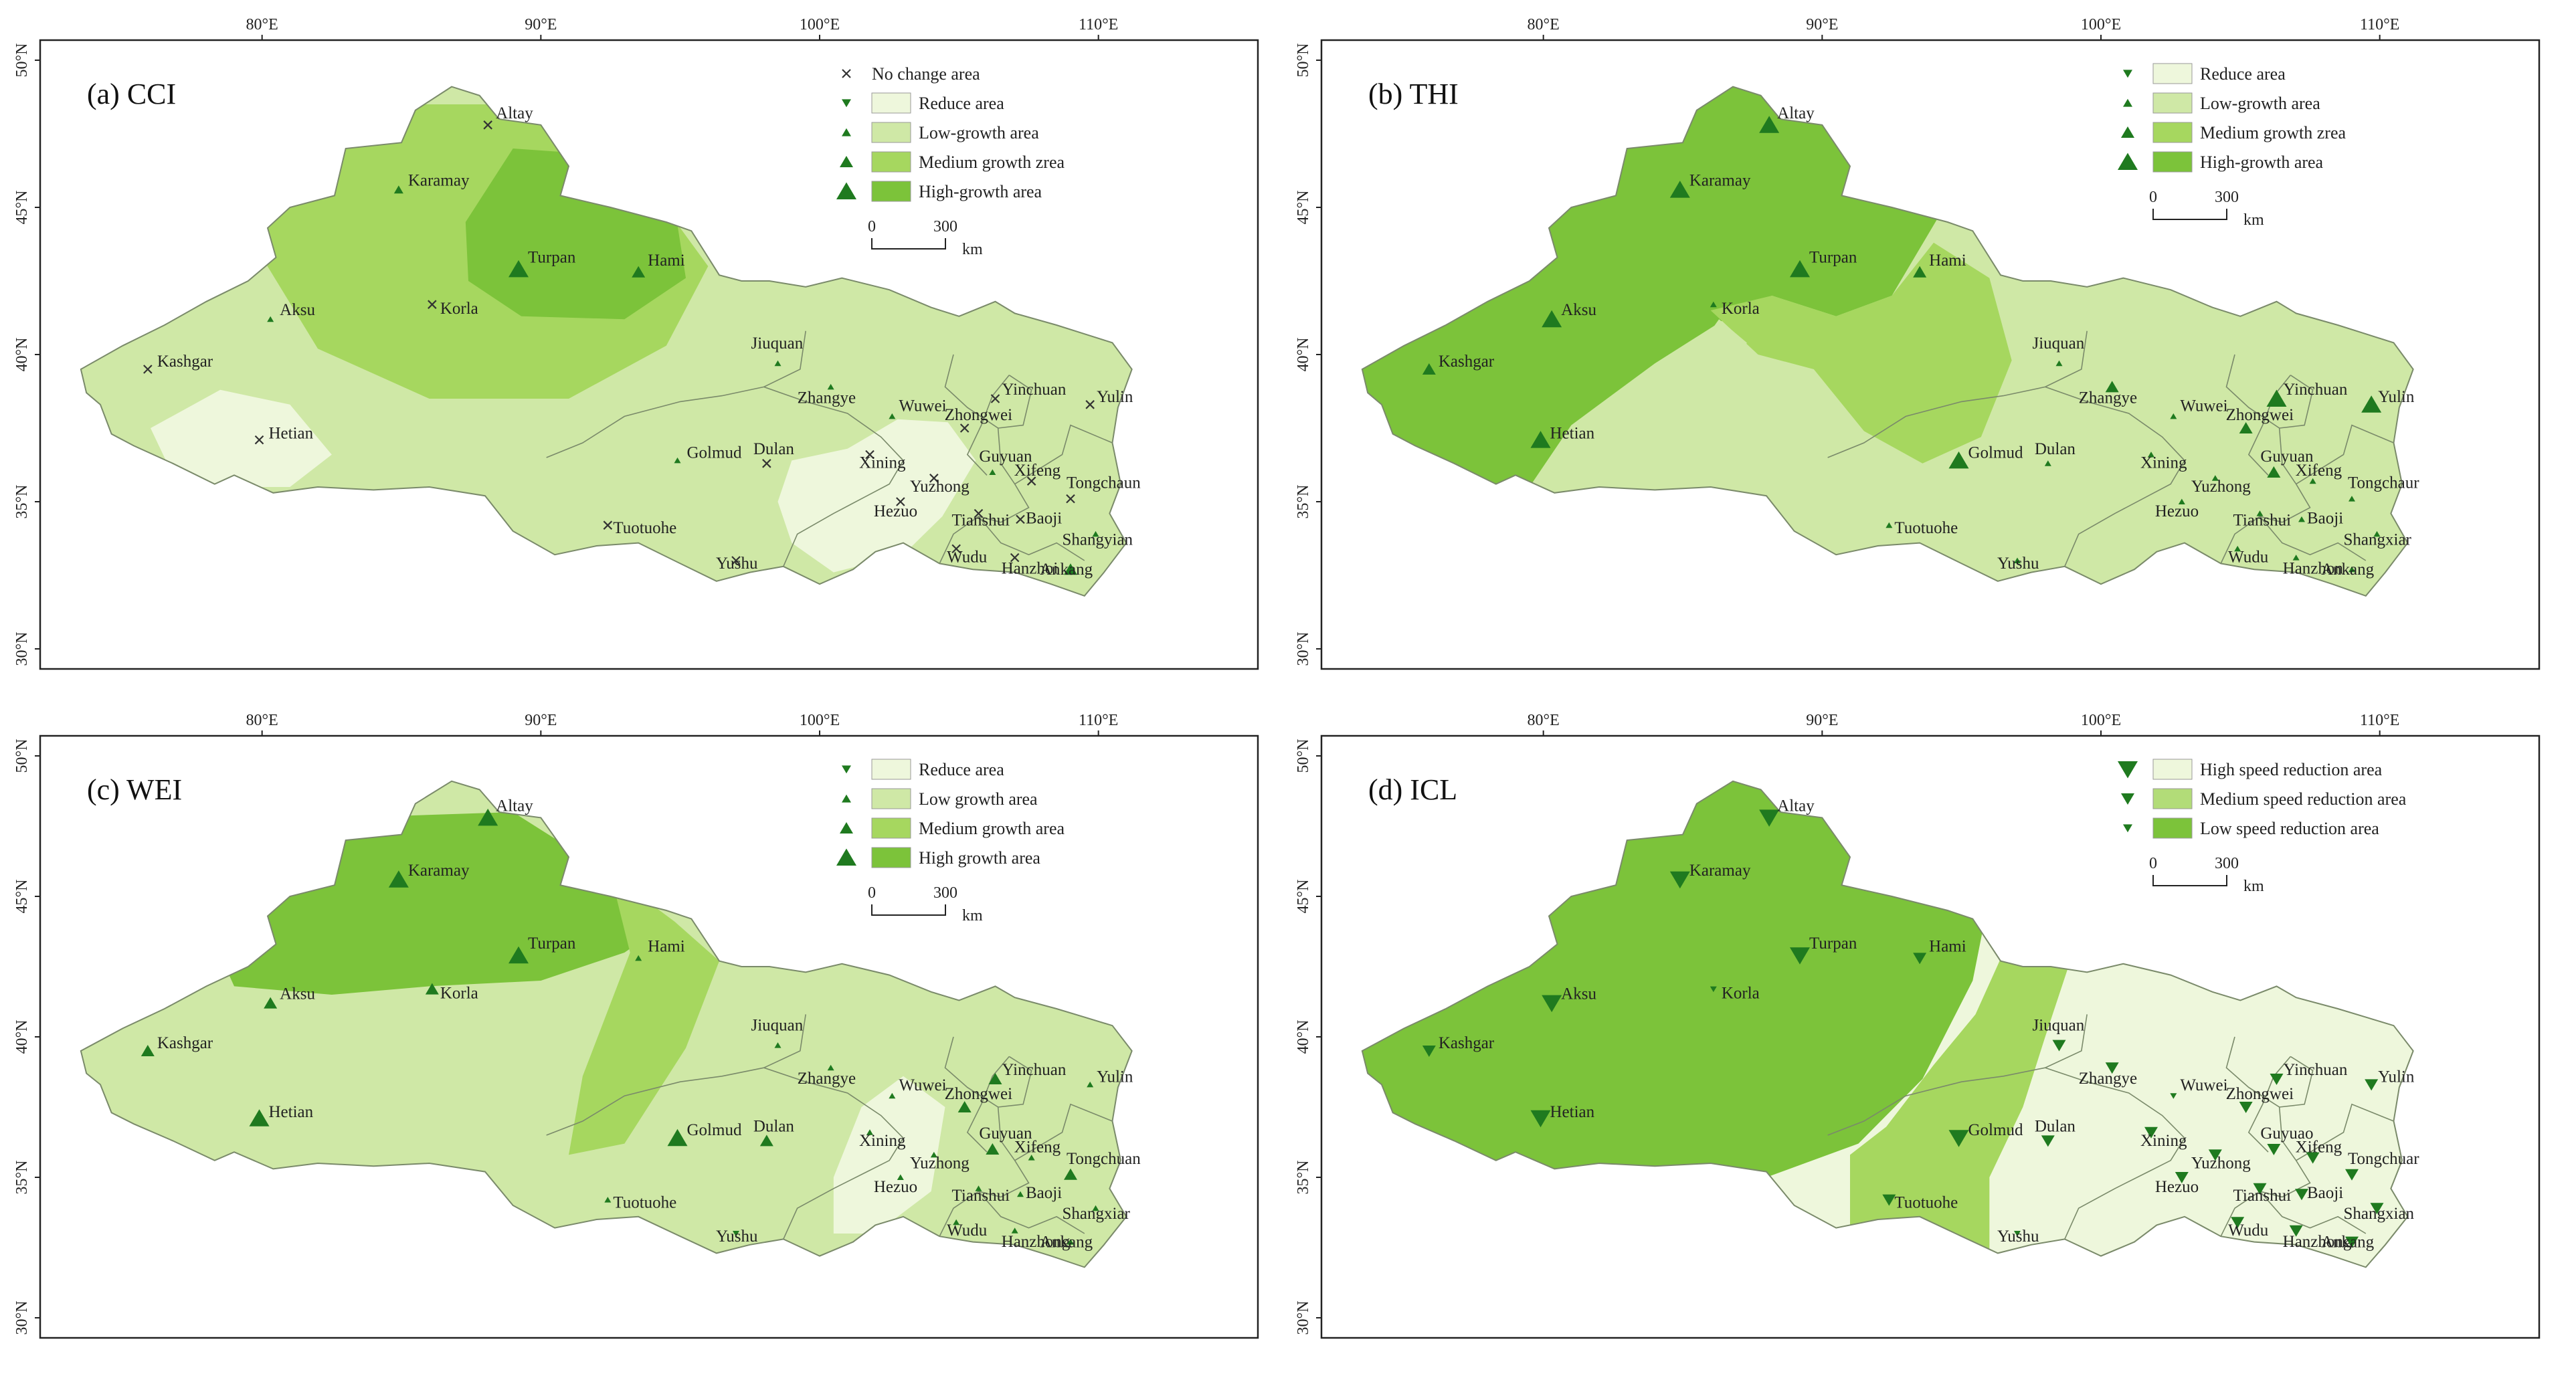 The width and height of the screenshot is (2576, 1378). What do you see at coordinates (979, 132) in the screenshot?
I see `legend-label: Low-growth area` at bounding box center [979, 132].